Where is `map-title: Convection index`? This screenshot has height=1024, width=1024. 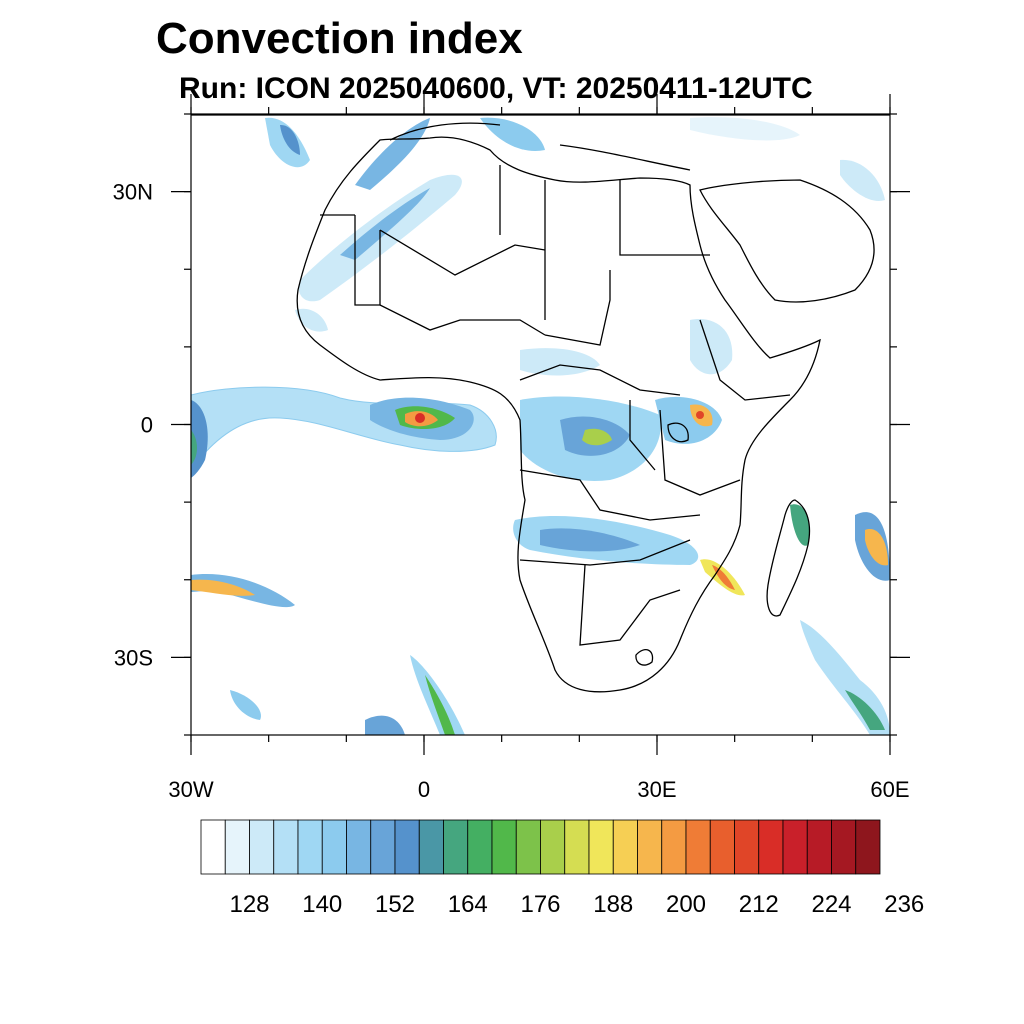 map-title: Convection index is located at coordinates (339, 38).